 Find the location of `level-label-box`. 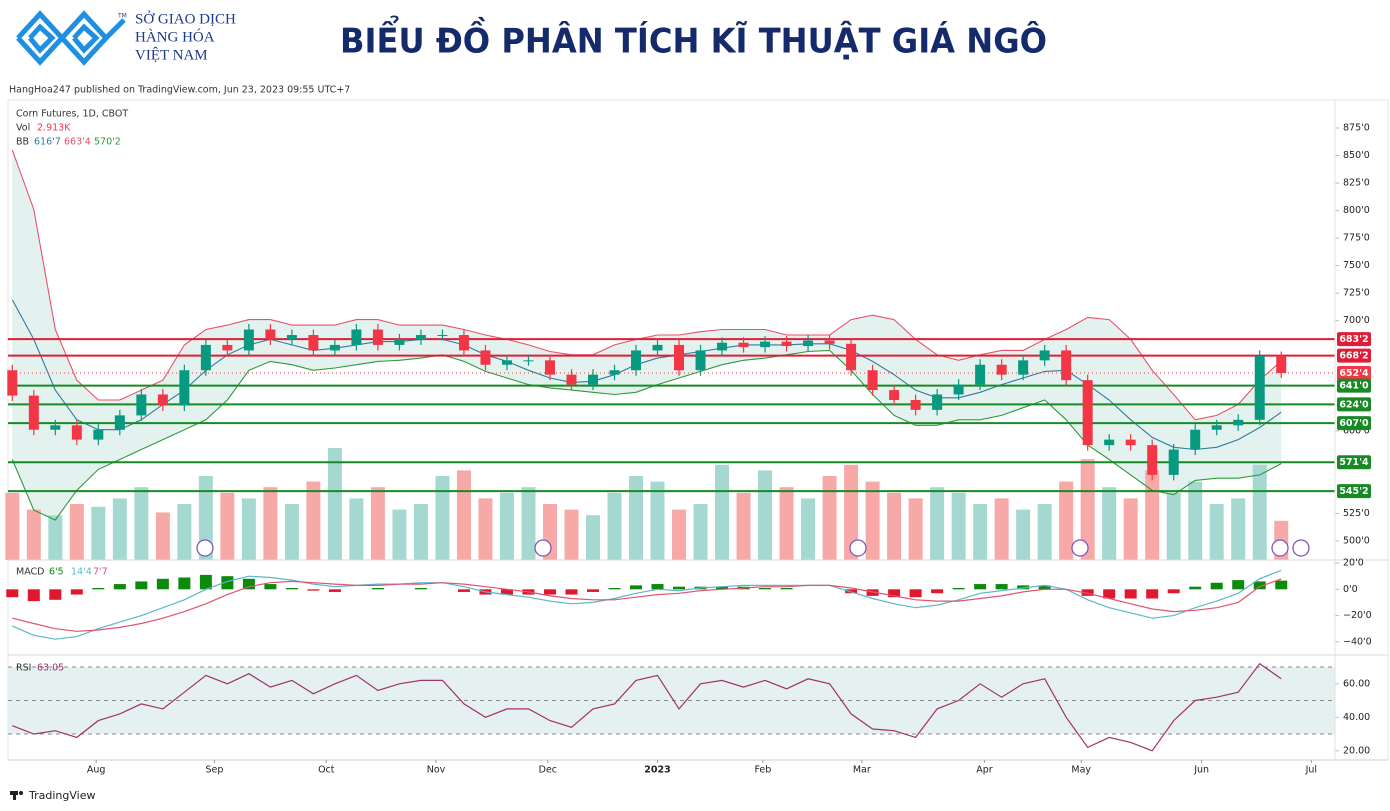

level-label-box is located at coordinates (1354, 385).